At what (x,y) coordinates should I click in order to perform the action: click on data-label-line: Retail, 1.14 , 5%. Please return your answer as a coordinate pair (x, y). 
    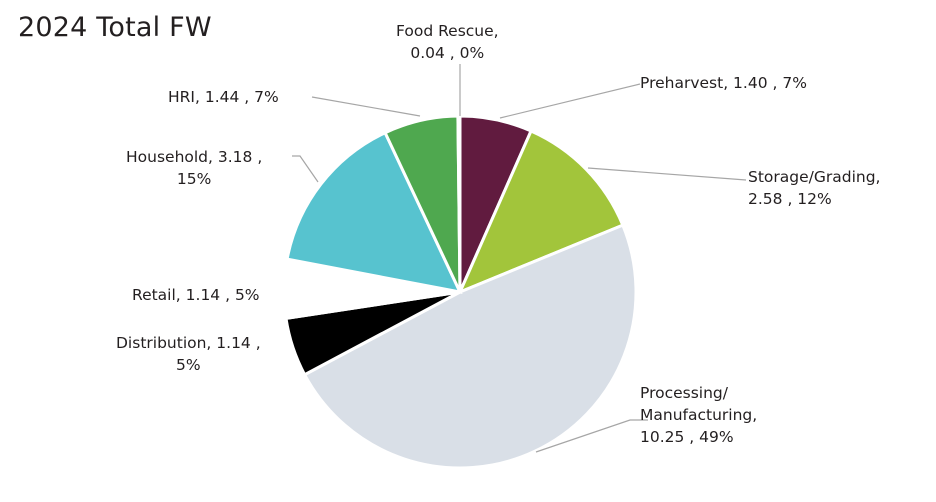
    Looking at the image, I should click on (196, 295).